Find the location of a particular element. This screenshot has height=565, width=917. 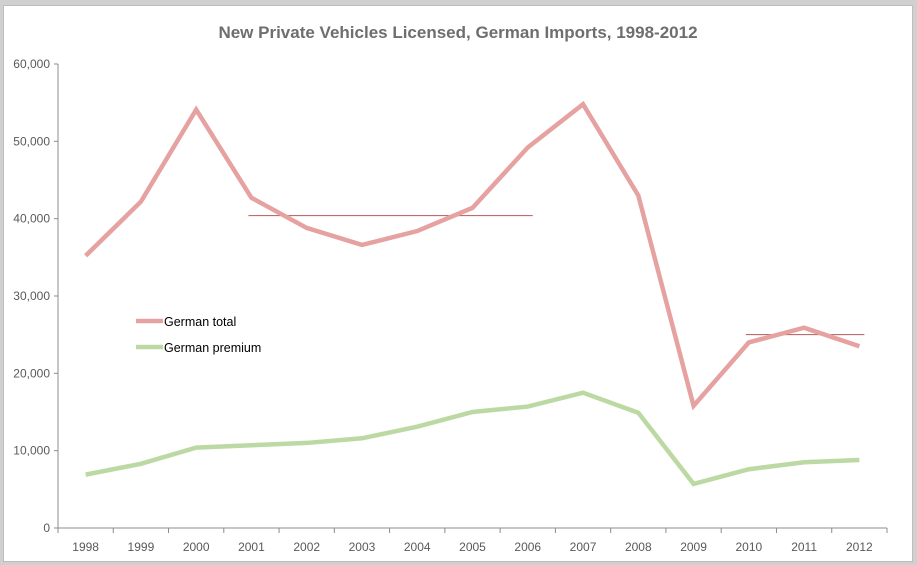

y-tick-label: 50,000 is located at coordinates (31, 141).